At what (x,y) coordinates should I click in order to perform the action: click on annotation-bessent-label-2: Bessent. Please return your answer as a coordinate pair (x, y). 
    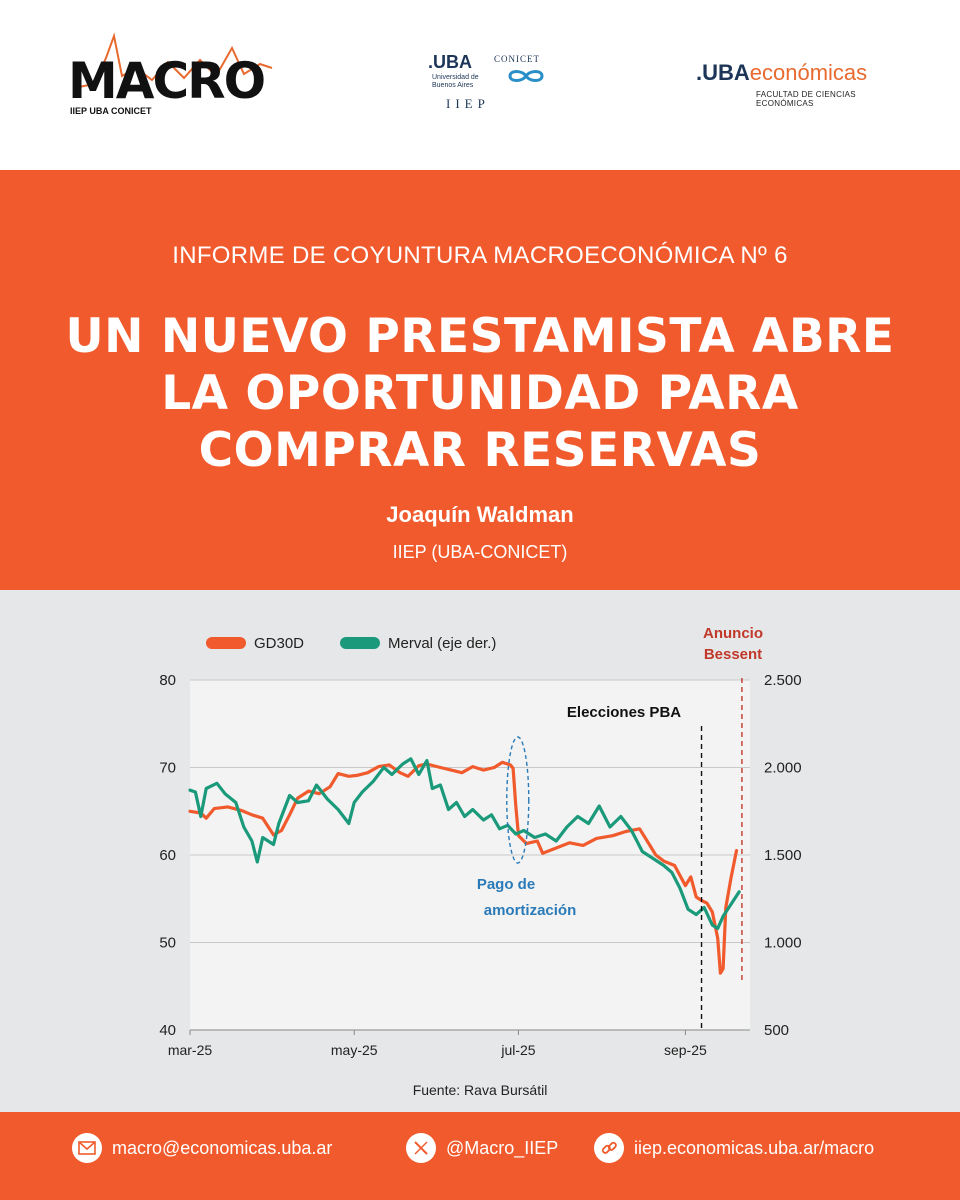
    Looking at the image, I should click on (733, 654).